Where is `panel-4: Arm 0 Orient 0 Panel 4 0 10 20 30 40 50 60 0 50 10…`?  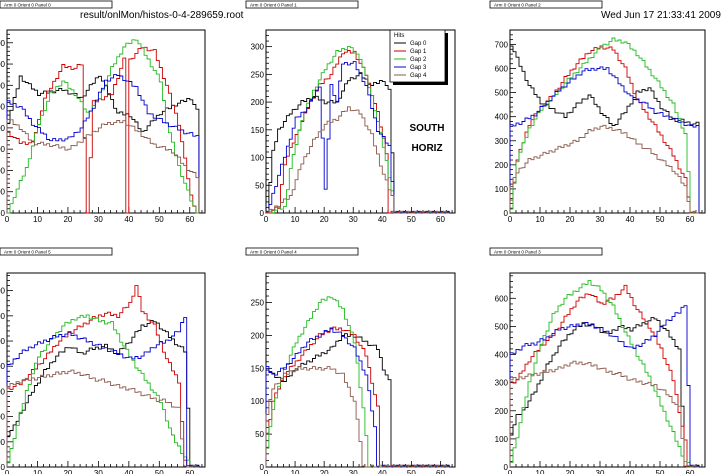 panel-4: Arm 0 Orient 0 Panel 4 0 10 20 30 40 50 60 0 50 10… is located at coordinates (350, 360).